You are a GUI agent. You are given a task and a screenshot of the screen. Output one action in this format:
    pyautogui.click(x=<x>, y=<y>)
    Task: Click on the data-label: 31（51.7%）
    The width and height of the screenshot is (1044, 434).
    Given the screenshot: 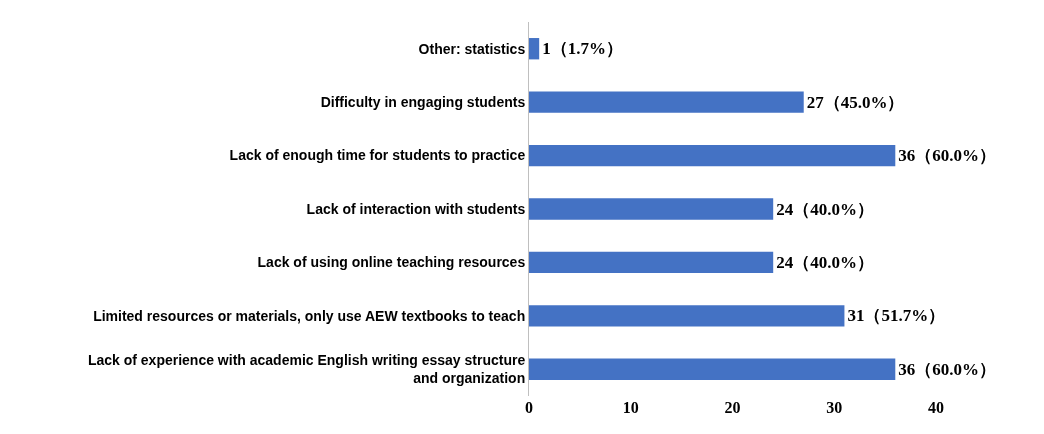 What is the action you would take?
    pyautogui.click(x=896, y=316)
    